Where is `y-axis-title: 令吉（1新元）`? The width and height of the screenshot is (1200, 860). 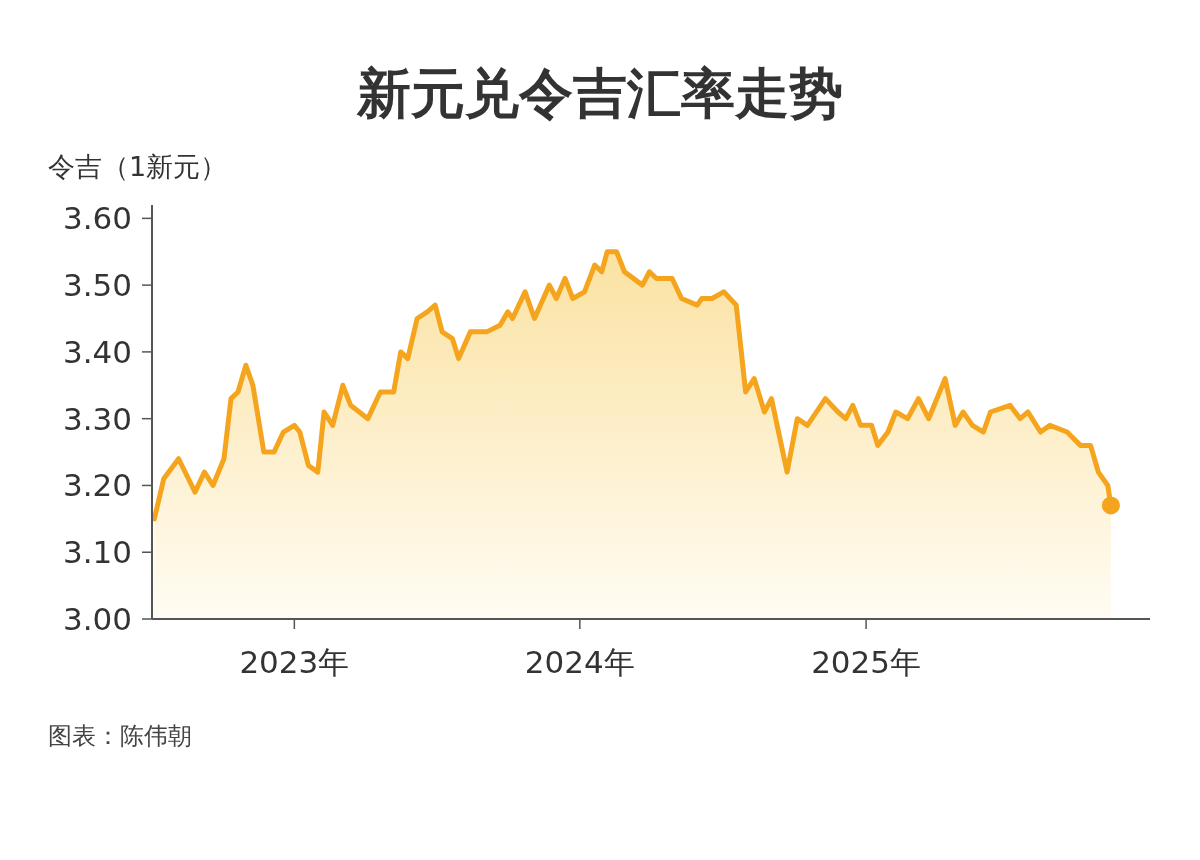 y-axis-title: 令吉（1新元） is located at coordinates (138, 166).